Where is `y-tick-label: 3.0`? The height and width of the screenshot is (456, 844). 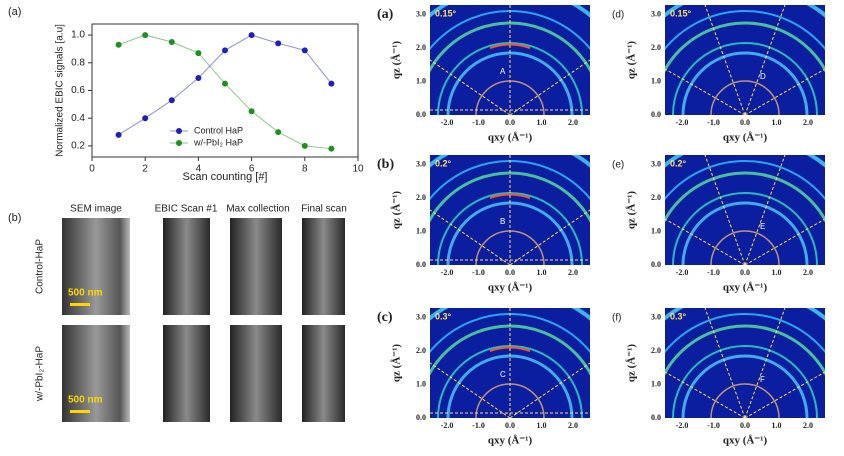
y-tick-label: 3.0 is located at coordinates (656, 316).